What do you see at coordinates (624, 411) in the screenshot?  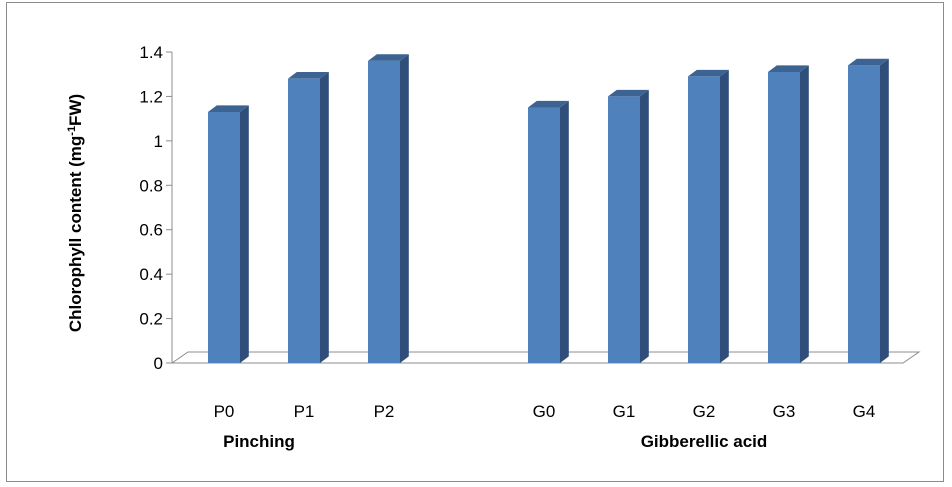 I see `x-tick-label: G1` at bounding box center [624, 411].